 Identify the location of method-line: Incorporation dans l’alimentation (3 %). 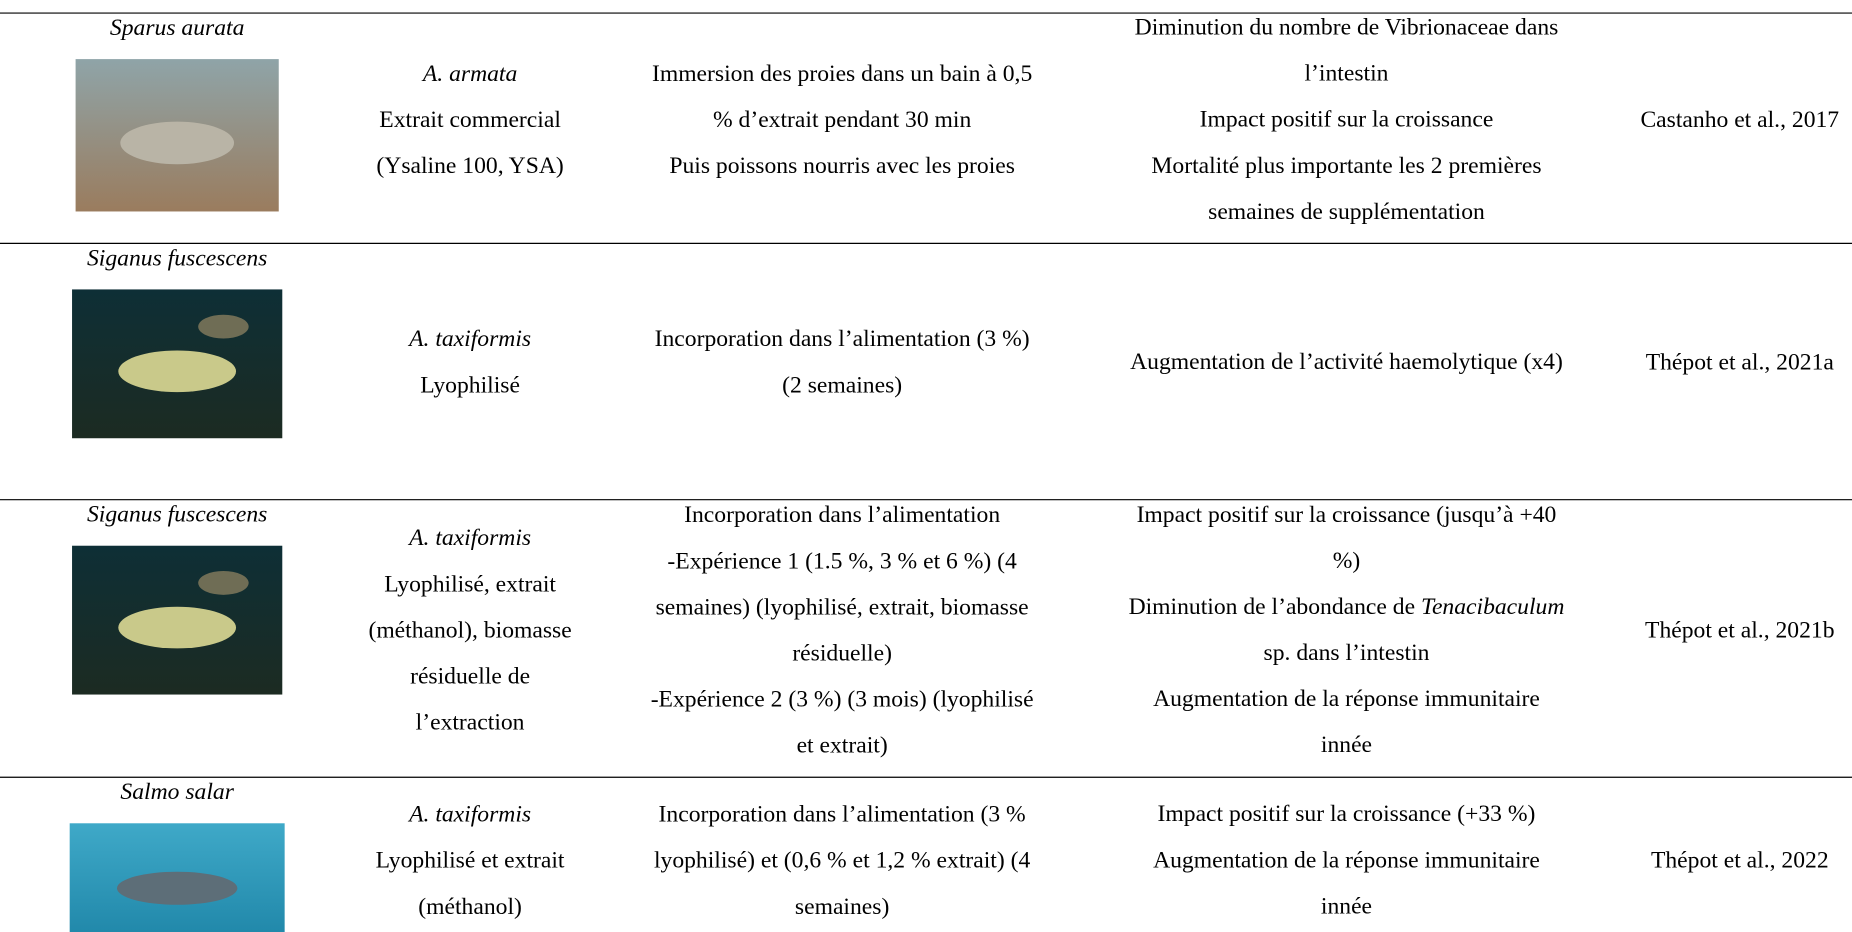
(842, 339).